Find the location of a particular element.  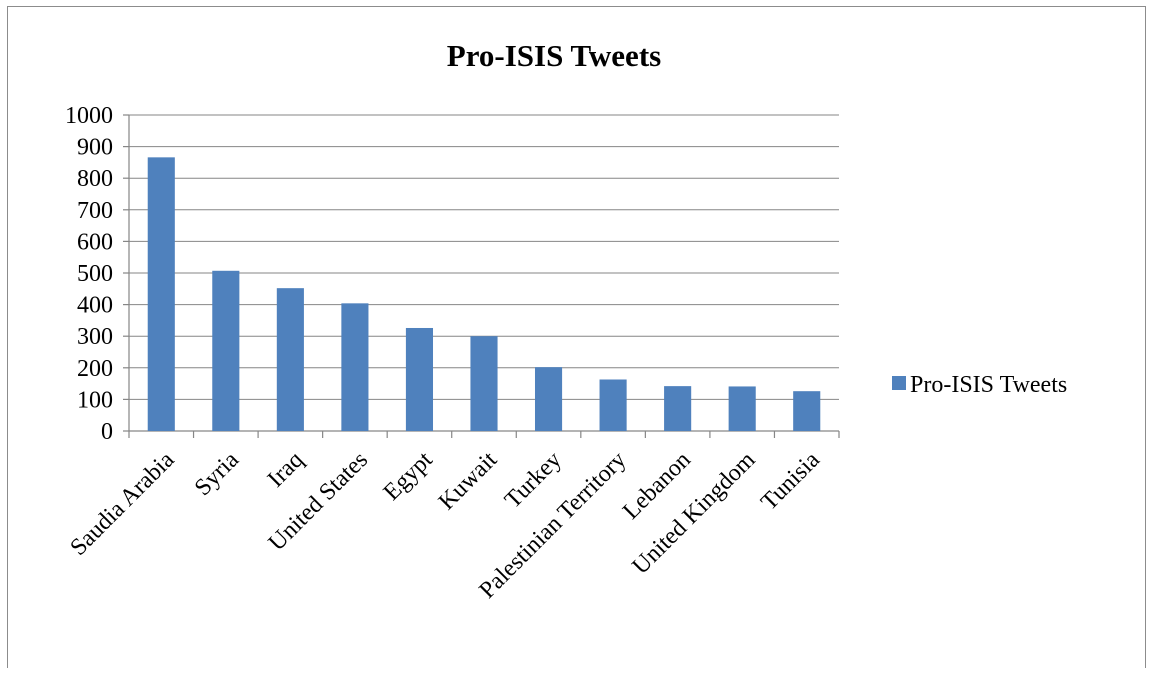

y-axis is located at coordinates (126, 273).